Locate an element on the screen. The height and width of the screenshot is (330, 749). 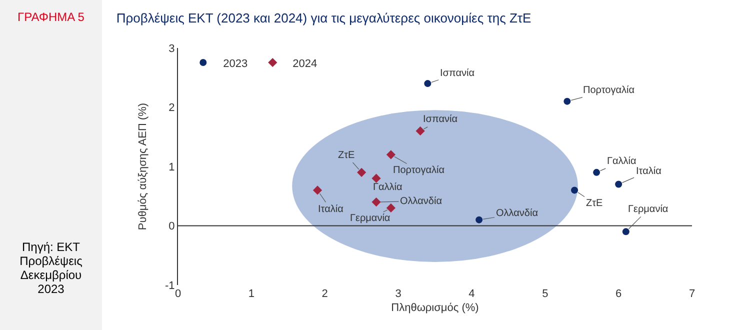
x-tick-label: 2 is located at coordinates (325, 294).